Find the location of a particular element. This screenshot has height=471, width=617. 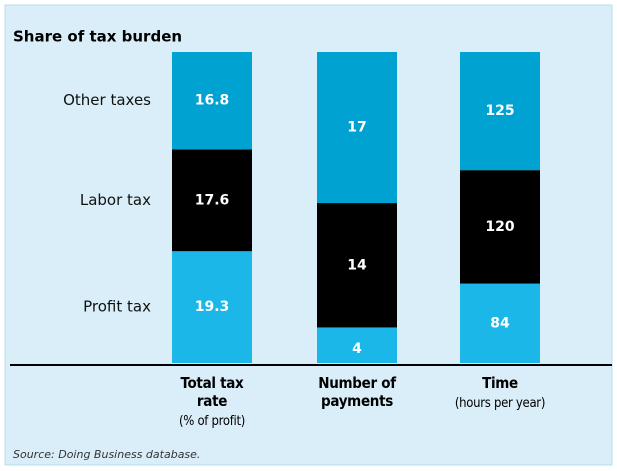

category-name: Total tax rate is located at coordinates (212, 392).